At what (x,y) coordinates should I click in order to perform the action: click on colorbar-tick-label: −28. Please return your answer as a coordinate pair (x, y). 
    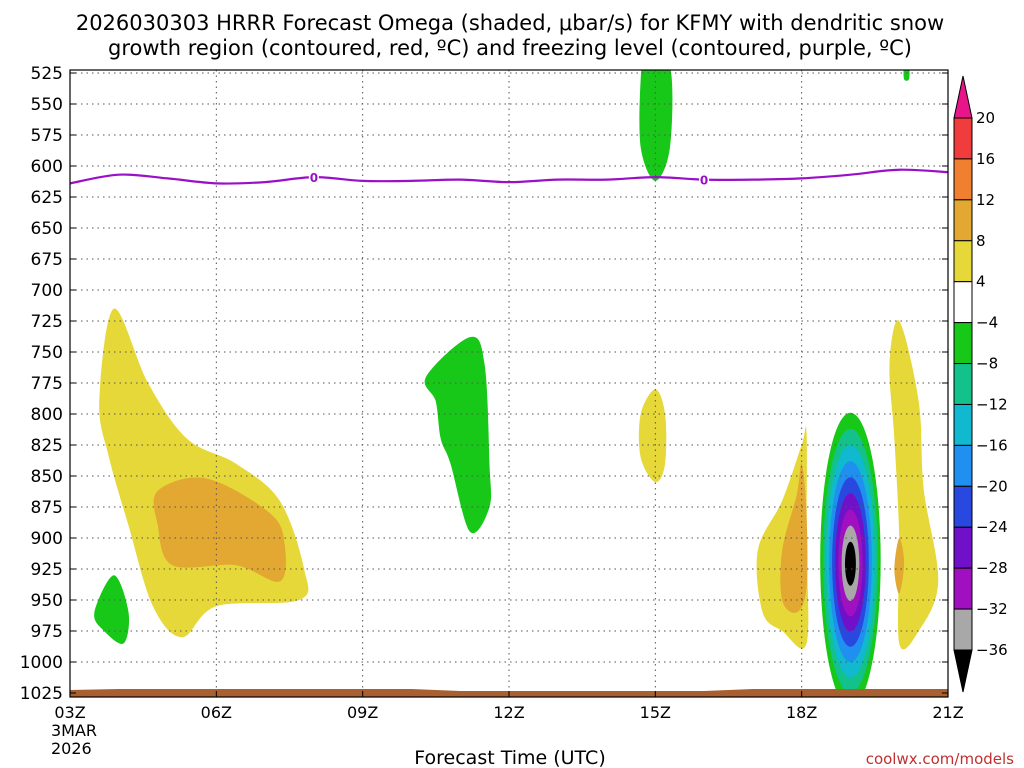
    Looking at the image, I should click on (992, 568).